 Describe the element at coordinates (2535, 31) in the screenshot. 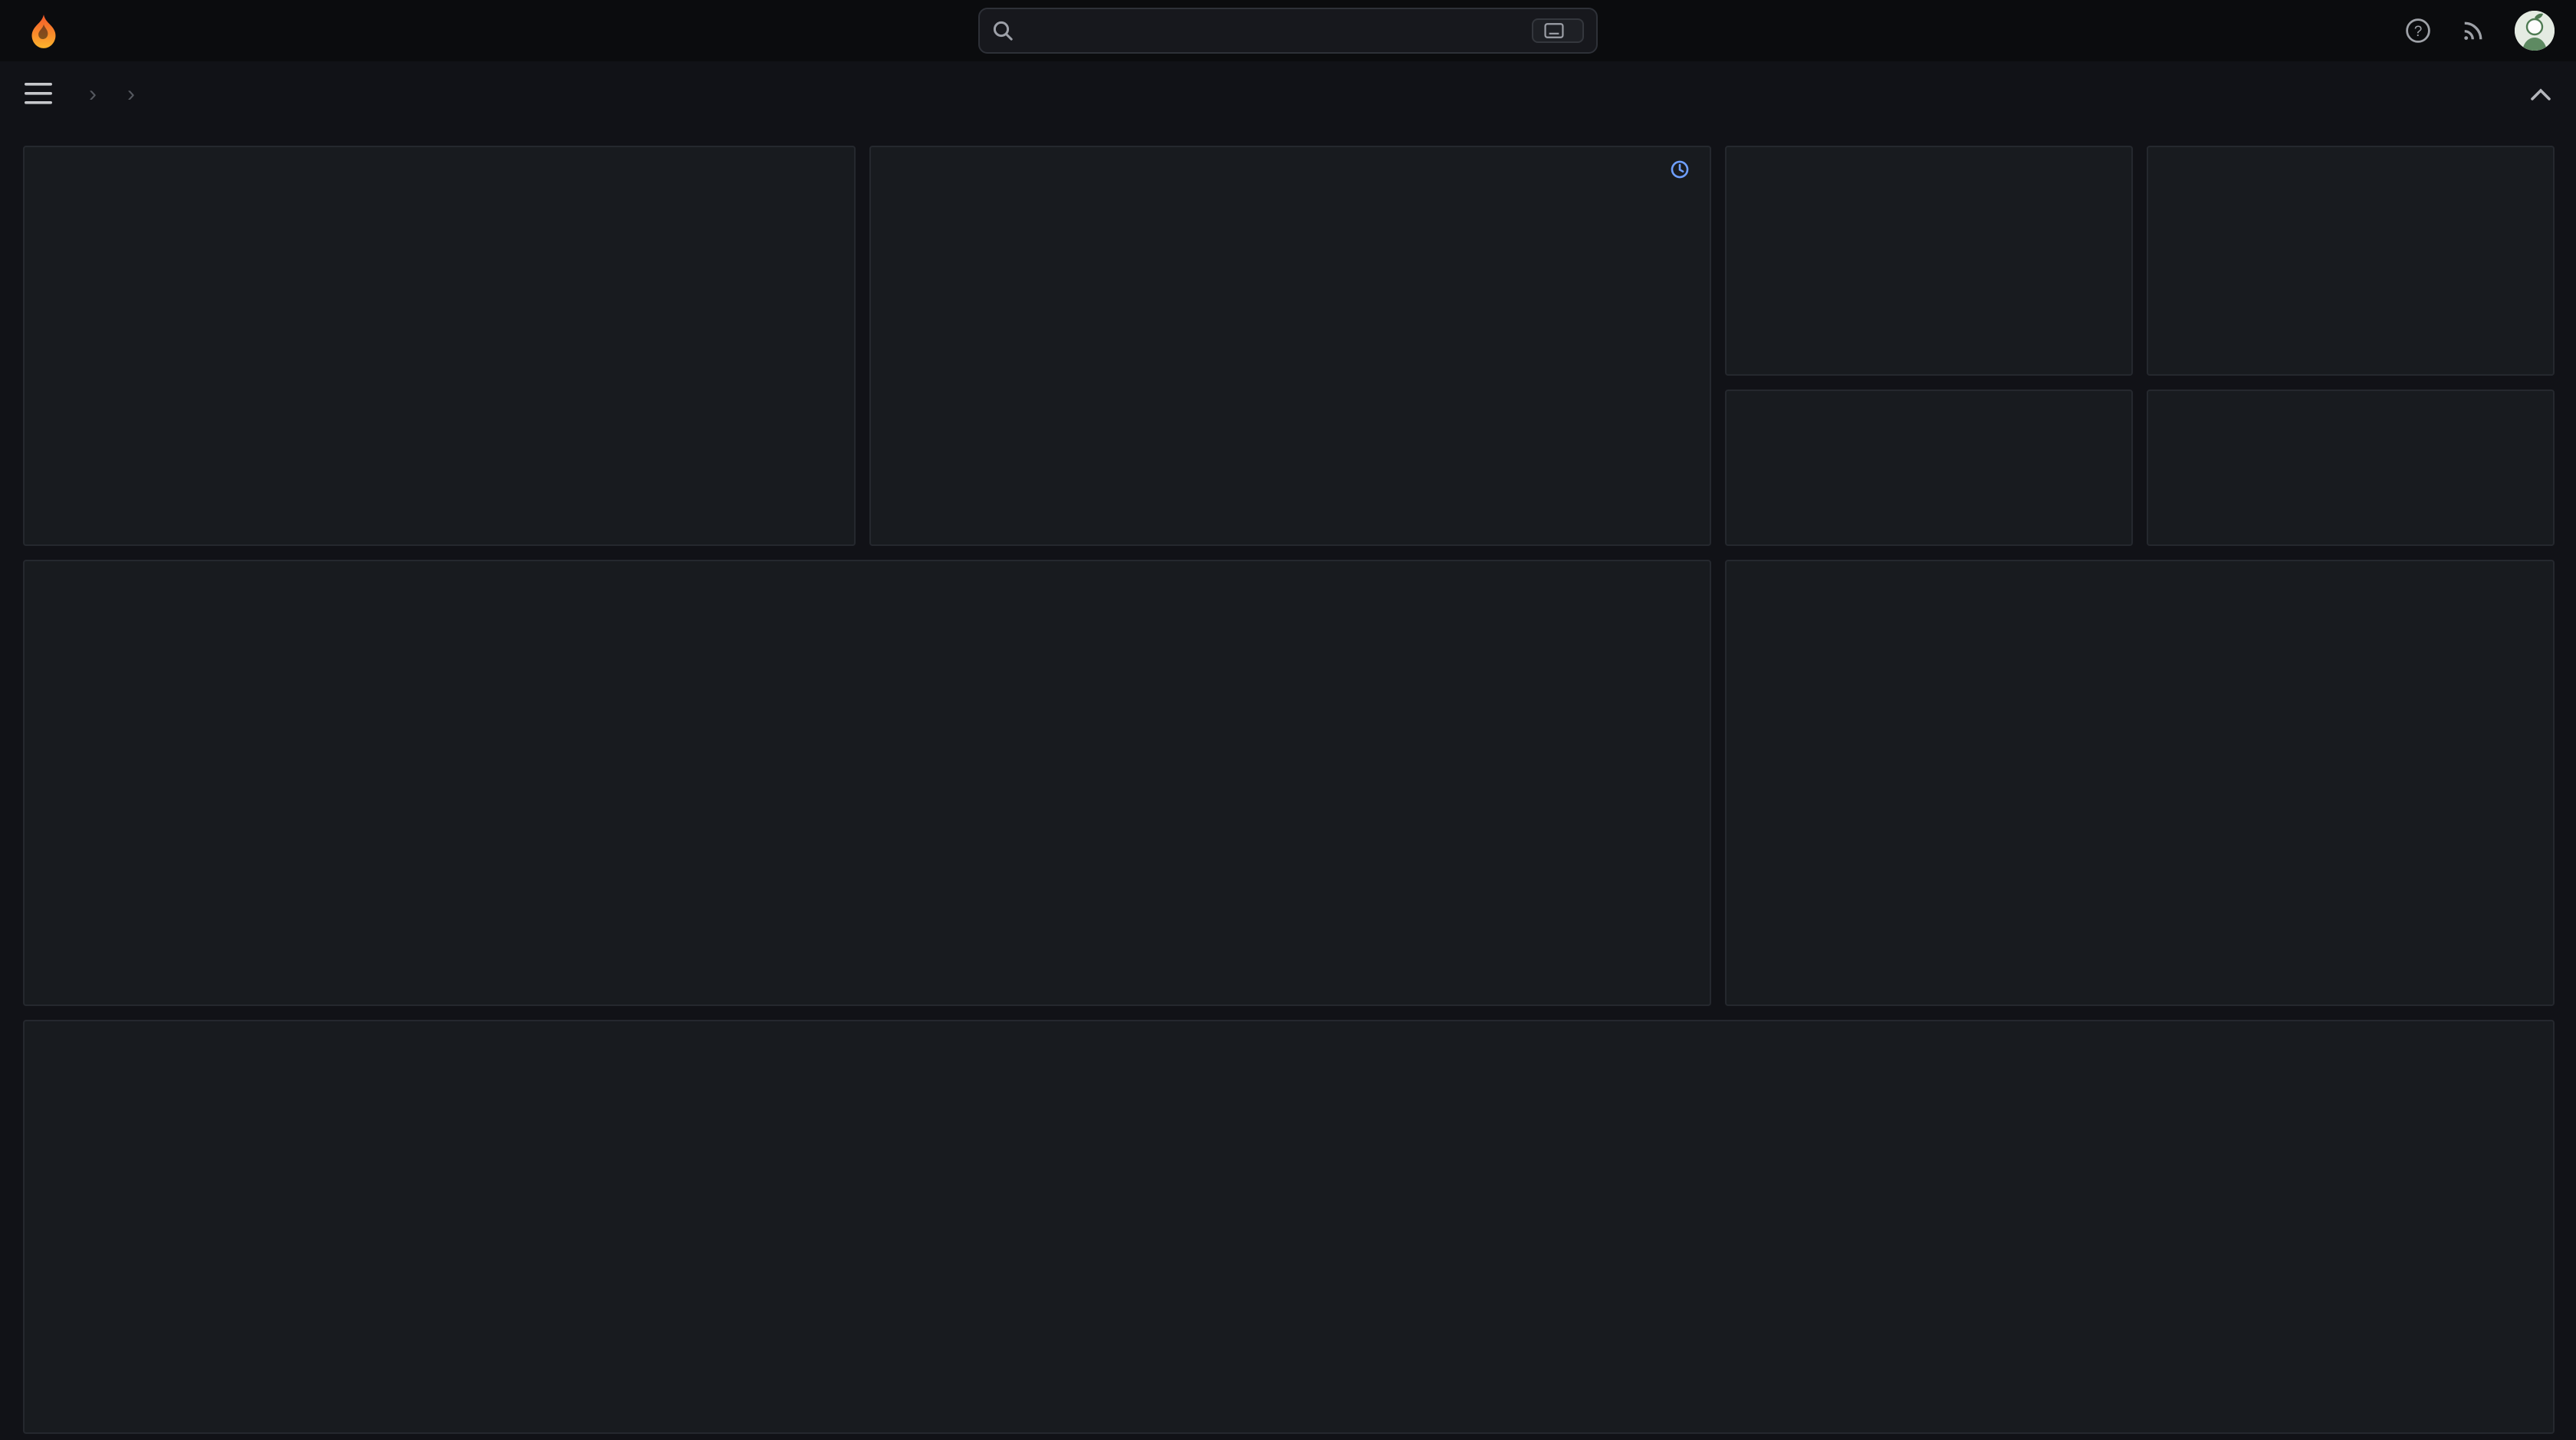

I see `user-avatar` at that location.